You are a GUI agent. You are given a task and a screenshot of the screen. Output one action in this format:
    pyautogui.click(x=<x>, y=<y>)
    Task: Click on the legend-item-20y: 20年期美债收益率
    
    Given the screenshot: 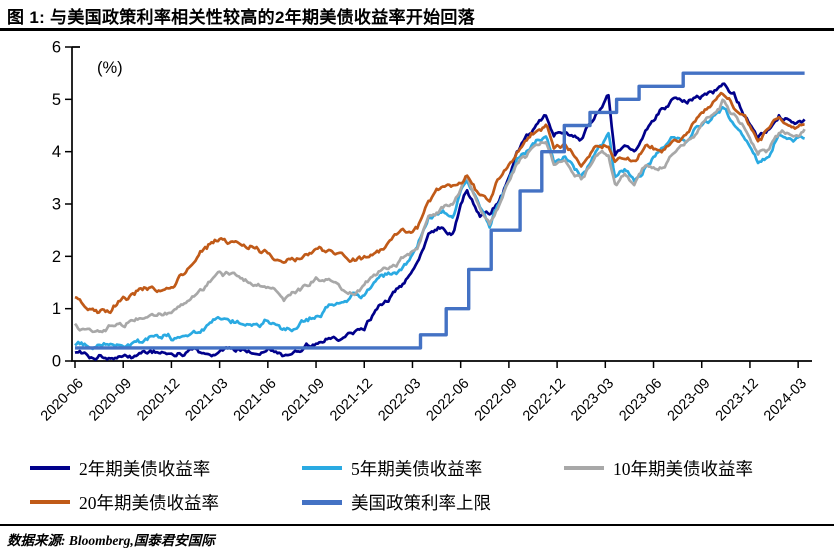 What is the action you would take?
    pyautogui.click(x=166, y=502)
    